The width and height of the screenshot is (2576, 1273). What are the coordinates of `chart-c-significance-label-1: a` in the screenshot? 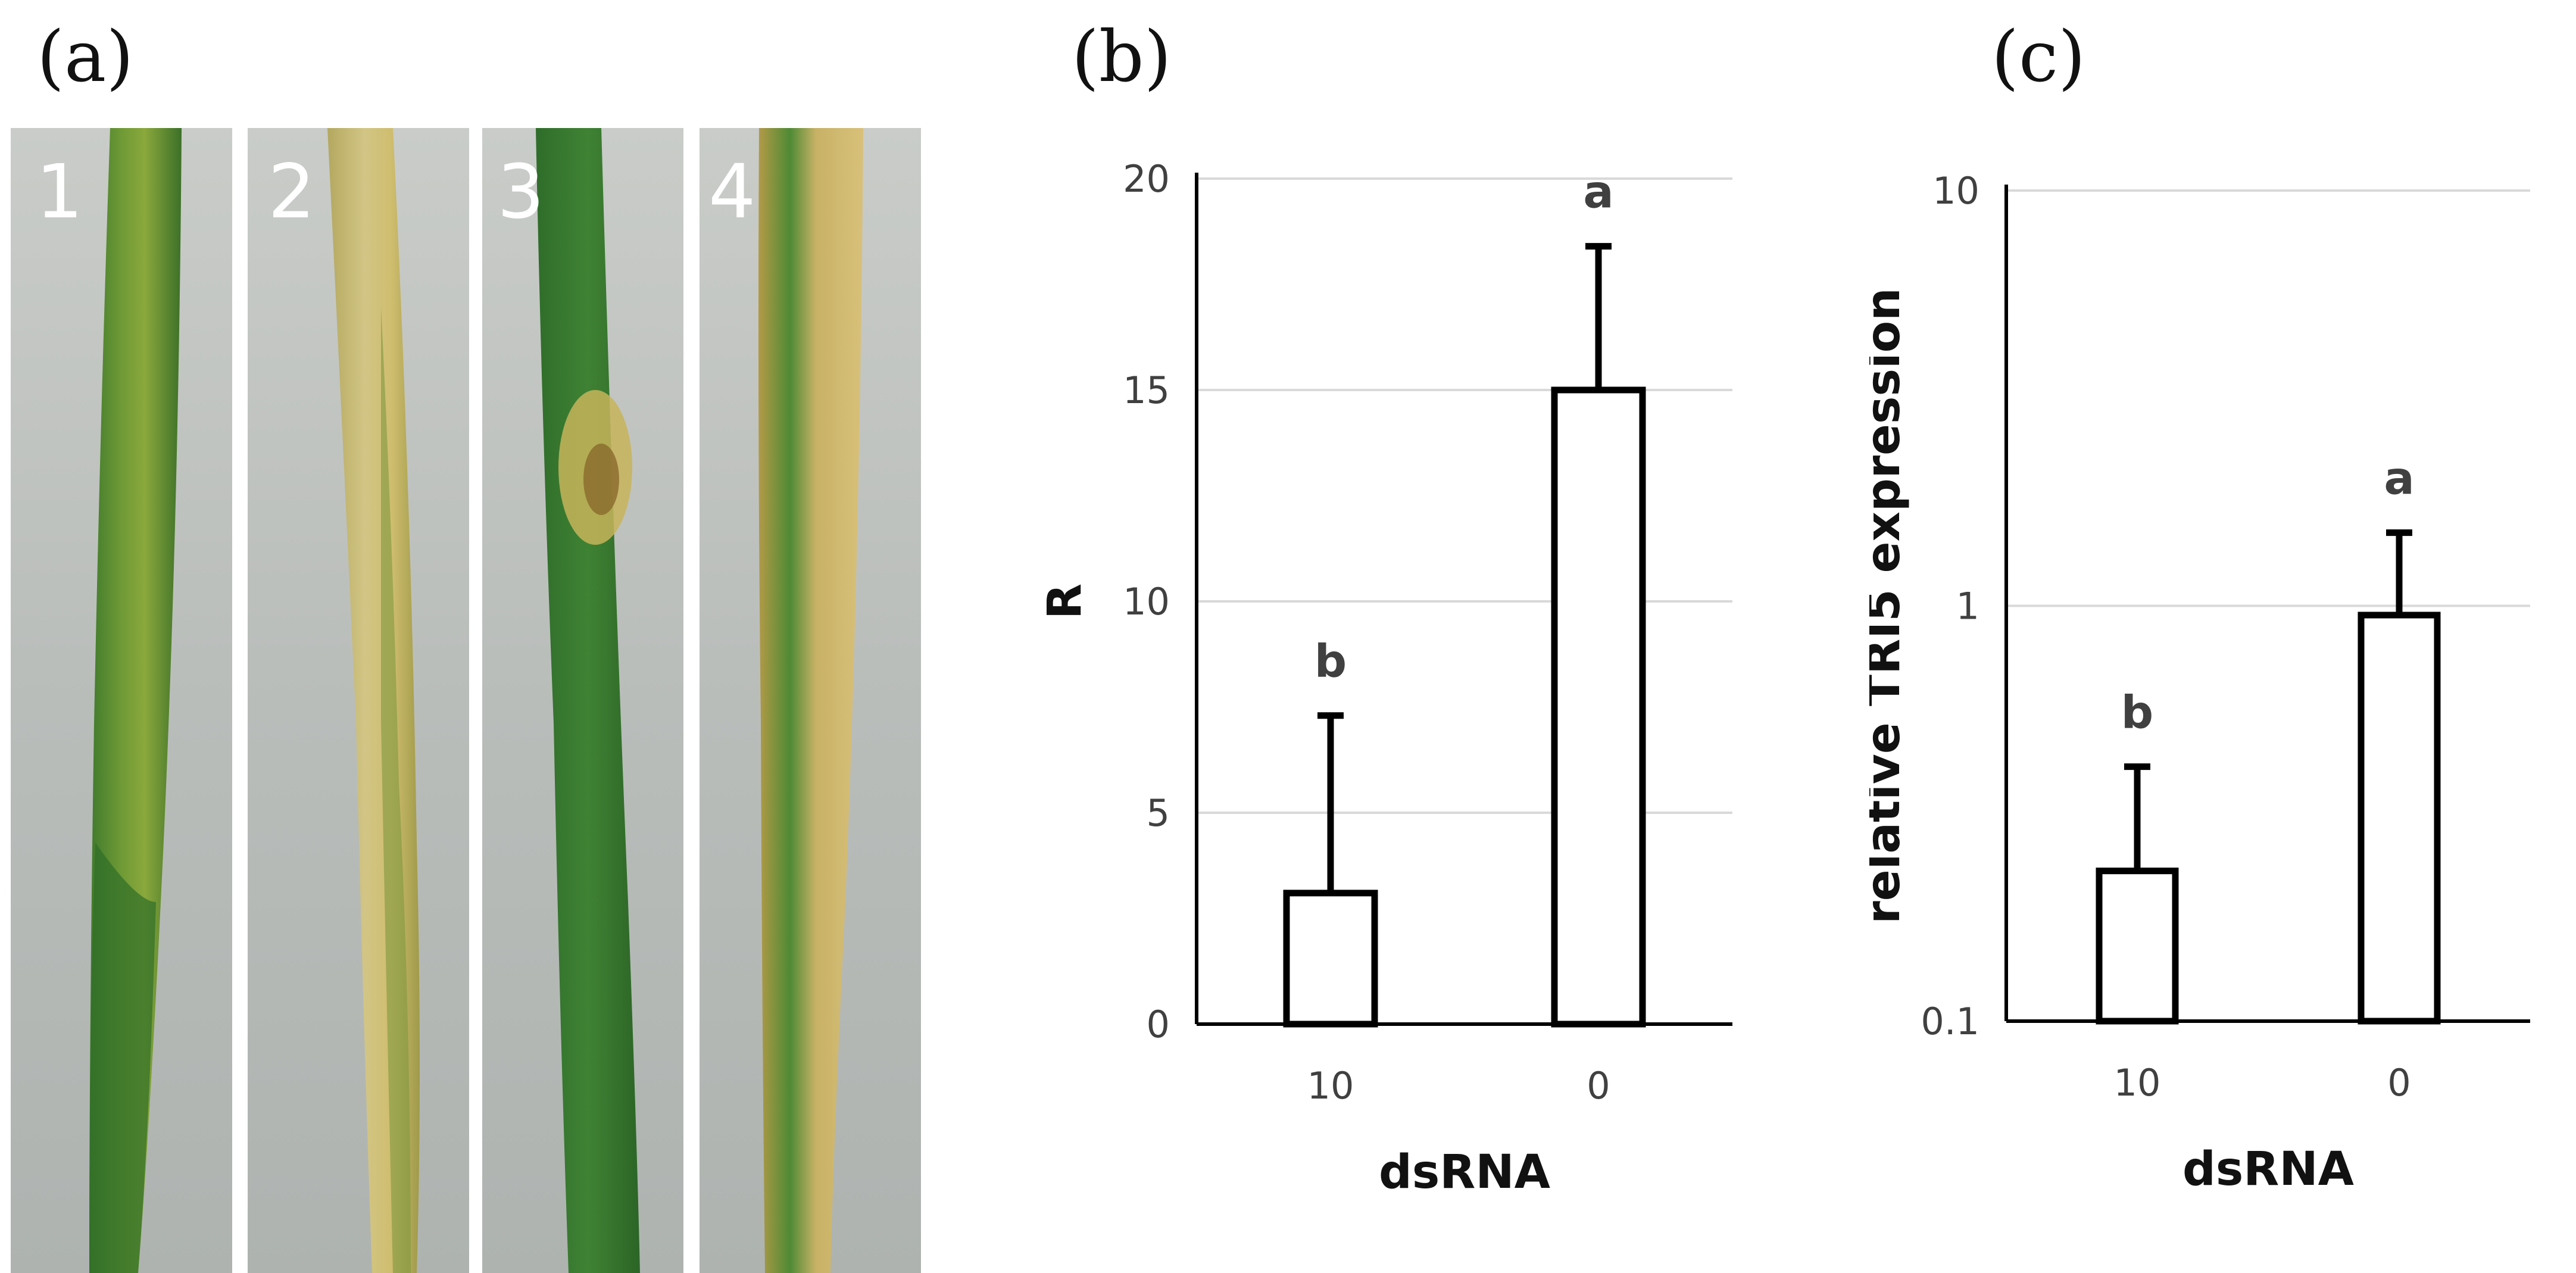 It's located at (2399, 478).